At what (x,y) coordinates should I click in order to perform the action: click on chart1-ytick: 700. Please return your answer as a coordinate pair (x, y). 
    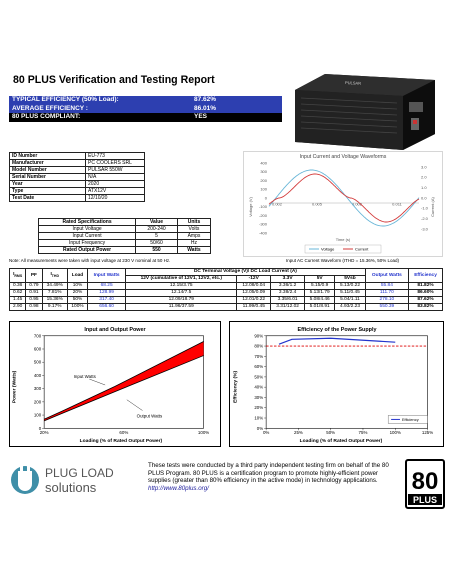
    Looking at the image, I should click on (38, 335).